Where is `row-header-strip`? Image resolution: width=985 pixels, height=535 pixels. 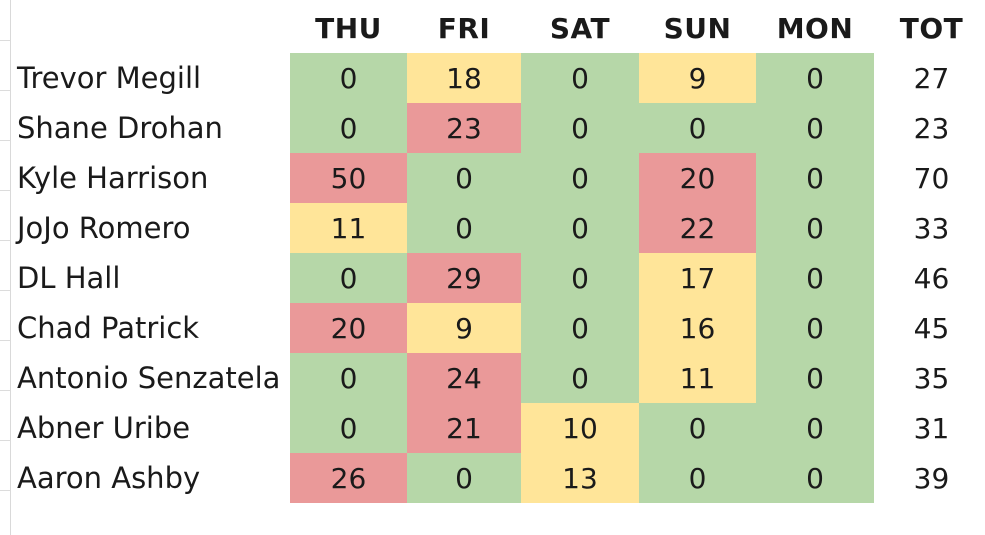 row-header-strip is located at coordinates (5, 267).